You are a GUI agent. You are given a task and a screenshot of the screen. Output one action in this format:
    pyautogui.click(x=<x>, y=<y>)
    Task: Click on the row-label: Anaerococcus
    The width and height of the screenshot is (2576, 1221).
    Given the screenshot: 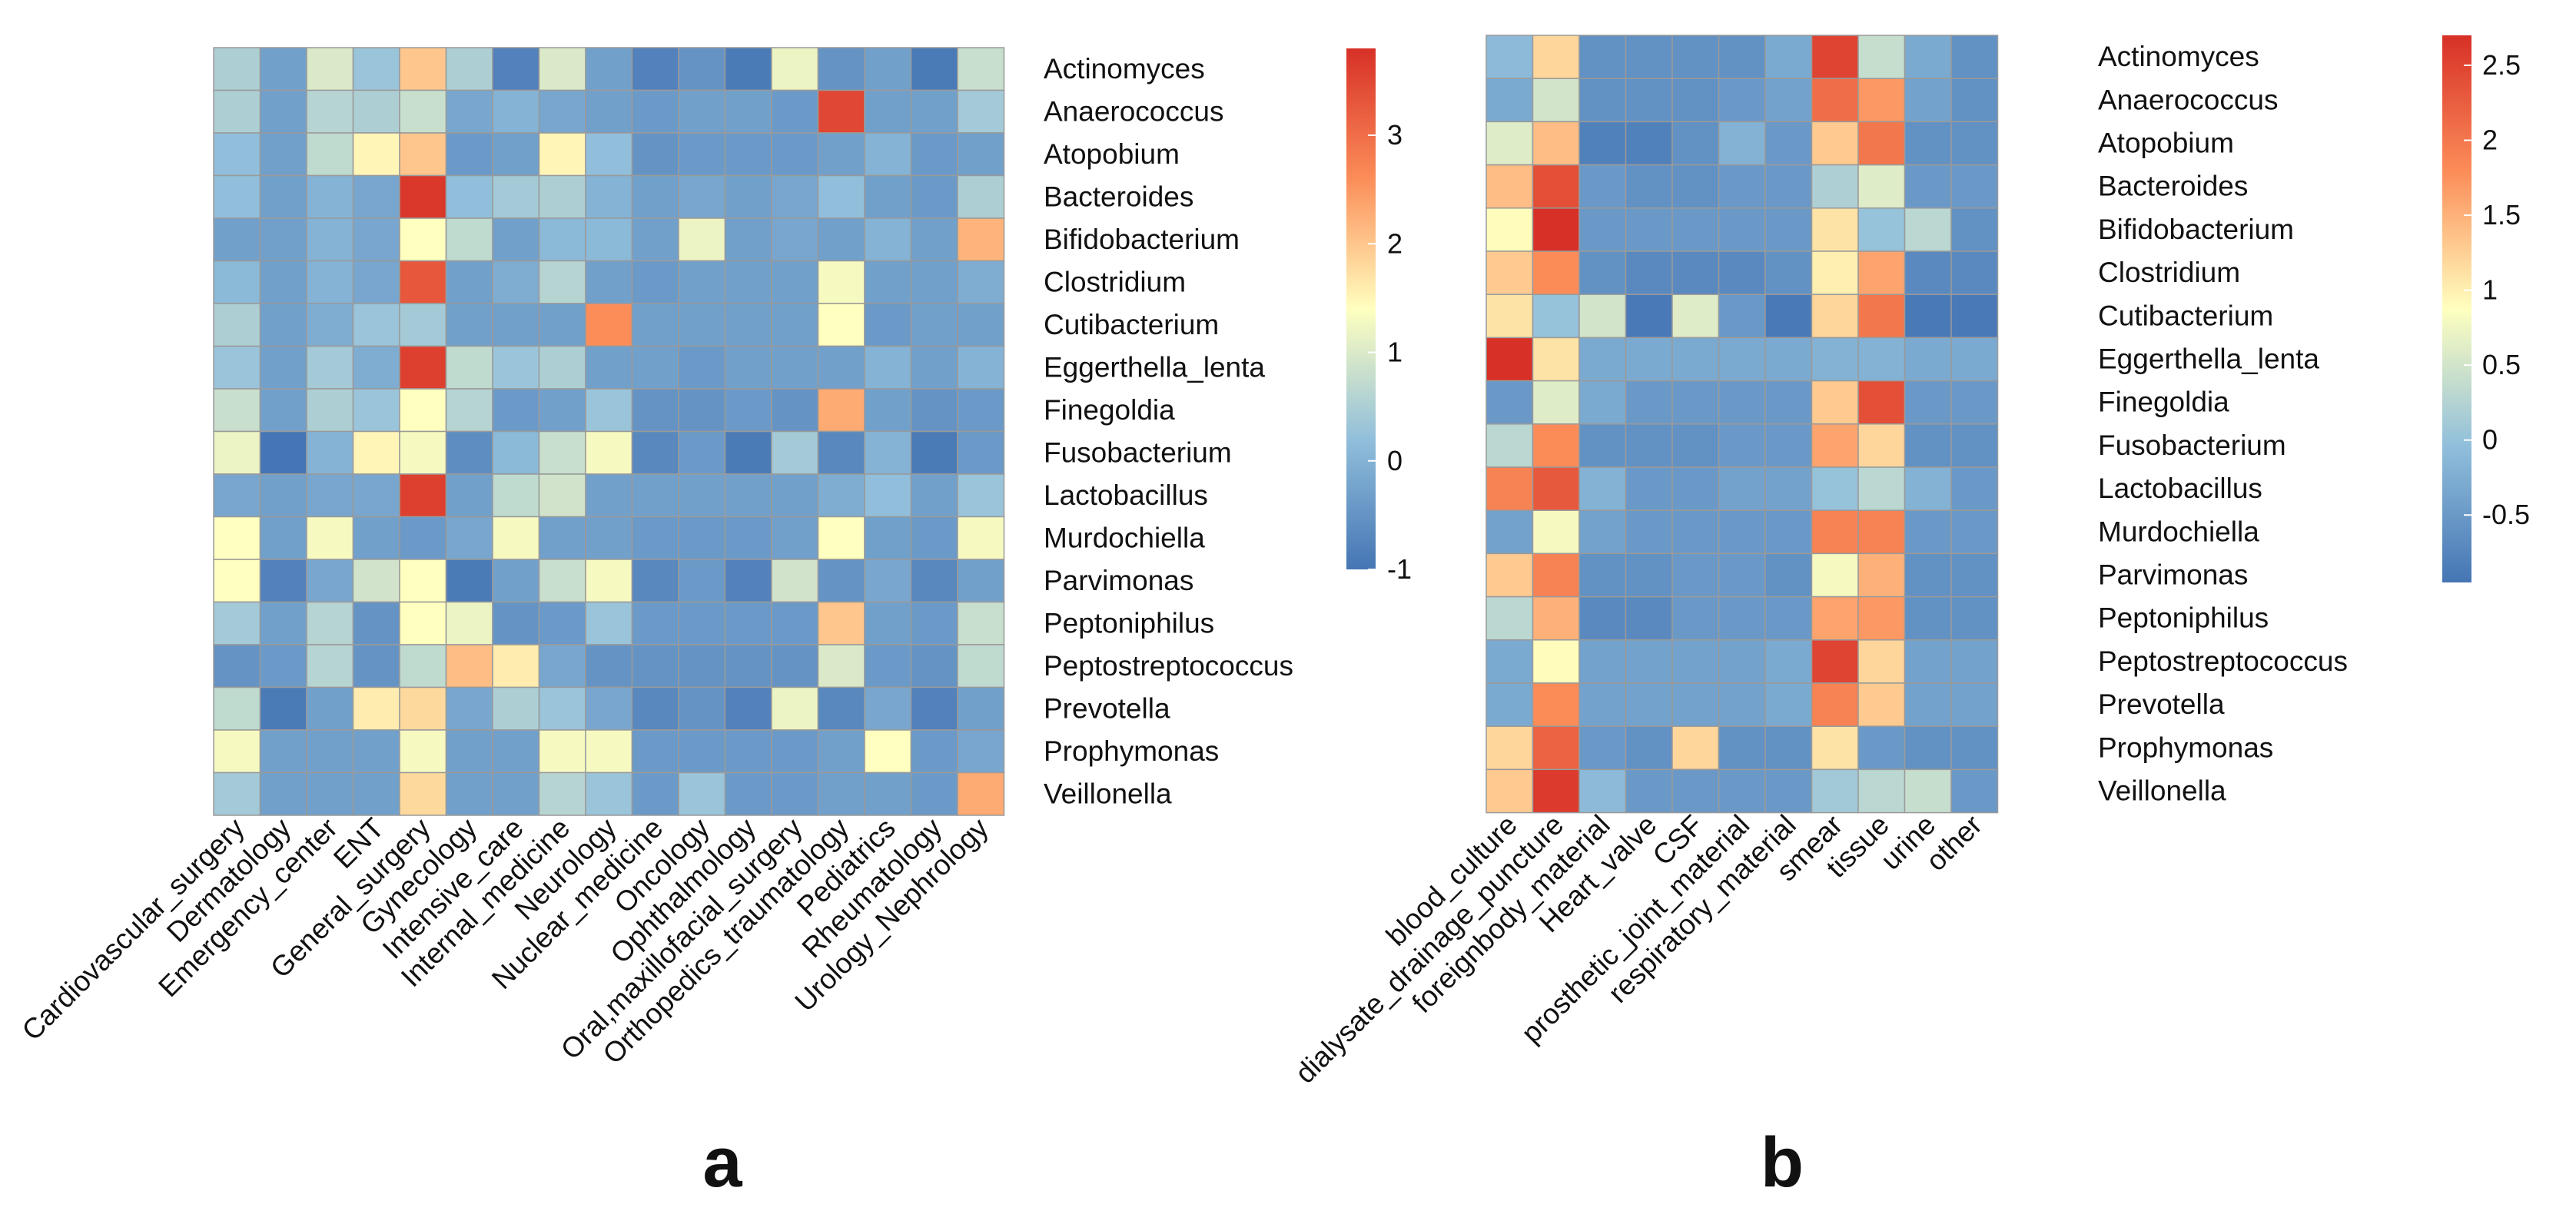 What is the action you would take?
    pyautogui.click(x=1133, y=111)
    